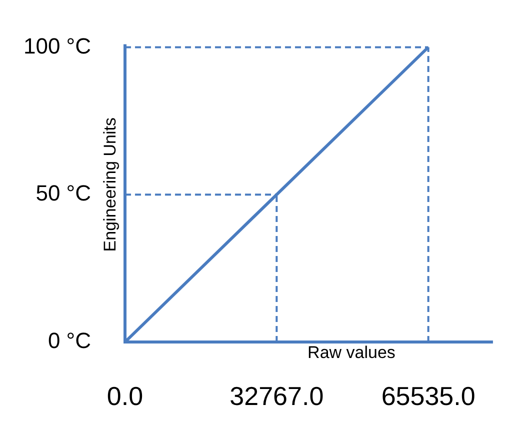  I want to click on y-tick-label: 0 °C, so click(70, 341).